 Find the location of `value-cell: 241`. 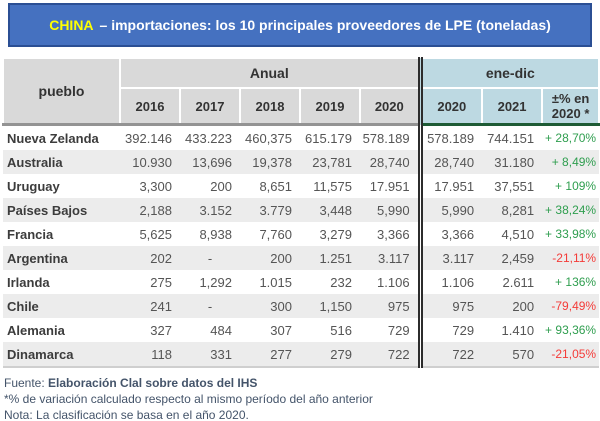

value-cell: 241 is located at coordinates (161, 306).